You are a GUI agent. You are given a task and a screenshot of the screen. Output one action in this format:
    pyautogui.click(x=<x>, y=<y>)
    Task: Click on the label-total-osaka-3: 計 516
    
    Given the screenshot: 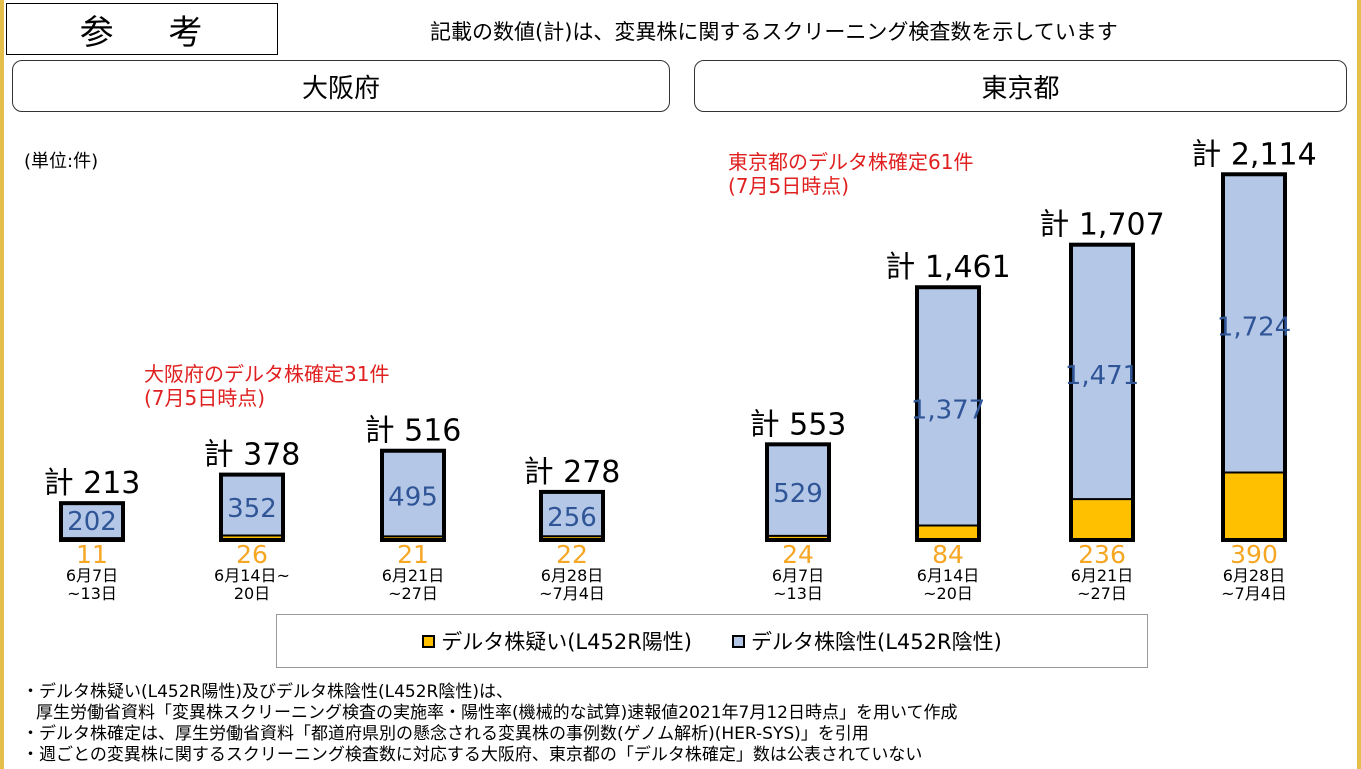 What is the action you would take?
    pyautogui.click(x=413, y=431)
    